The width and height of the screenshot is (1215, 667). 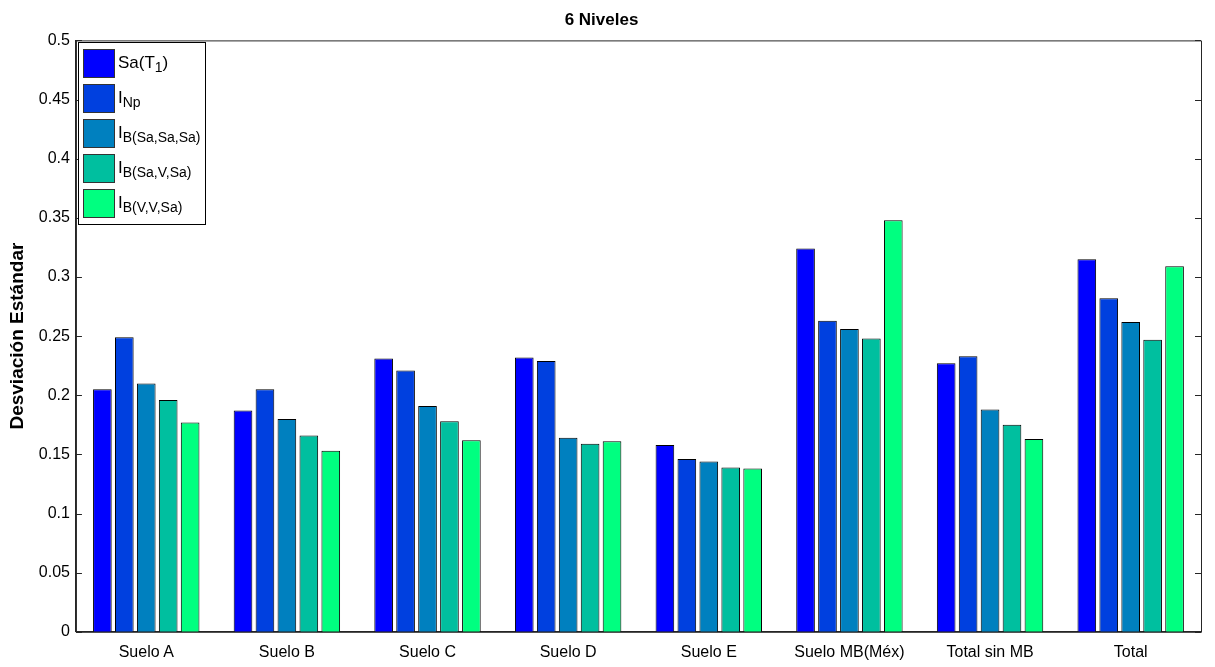 What do you see at coordinates (1130, 651) in the screenshot?
I see `x-tick-label: Total` at bounding box center [1130, 651].